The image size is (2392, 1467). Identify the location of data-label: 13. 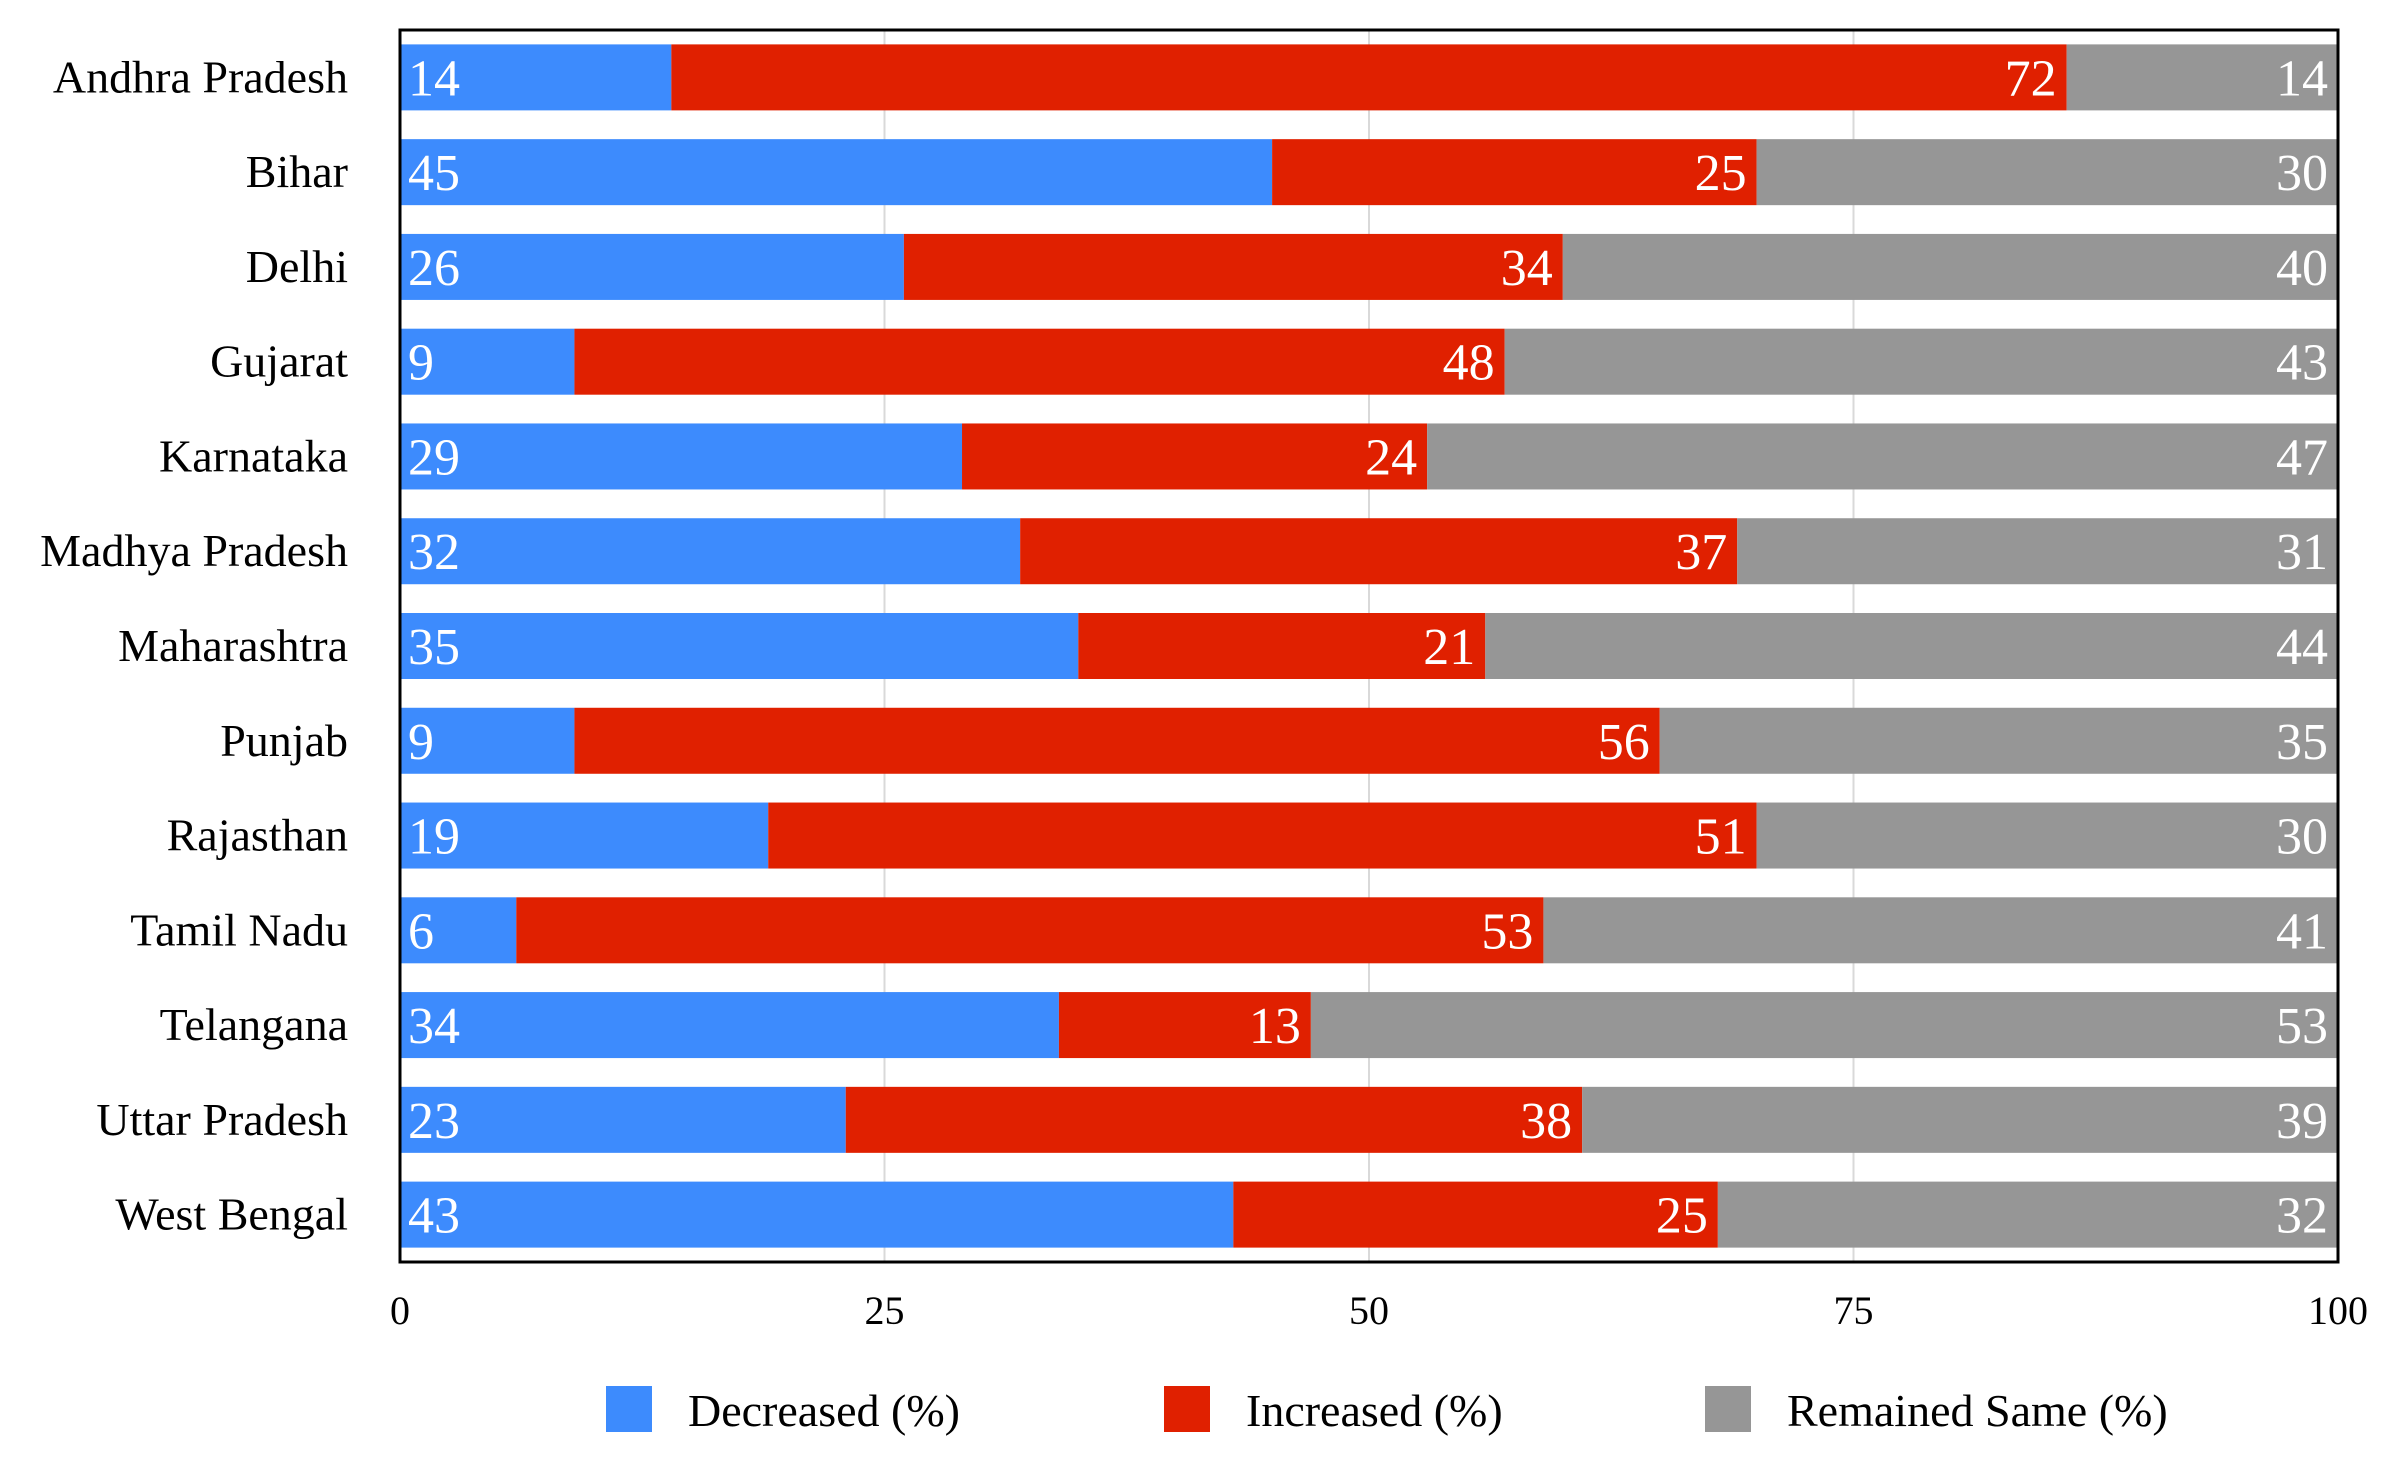
(1275, 1026).